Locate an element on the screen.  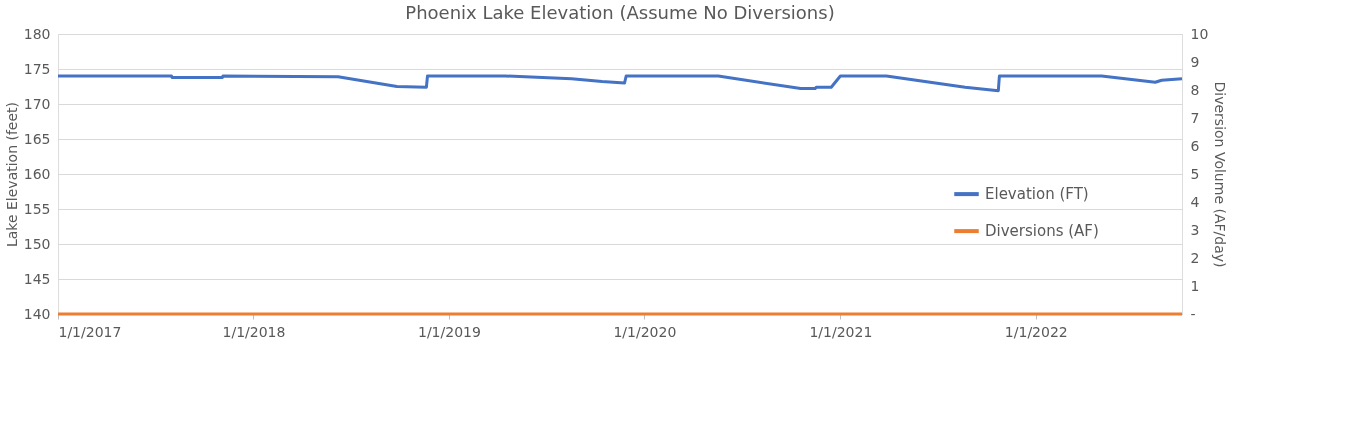
y2-tick-label: 8 is located at coordinates (1195, 89).